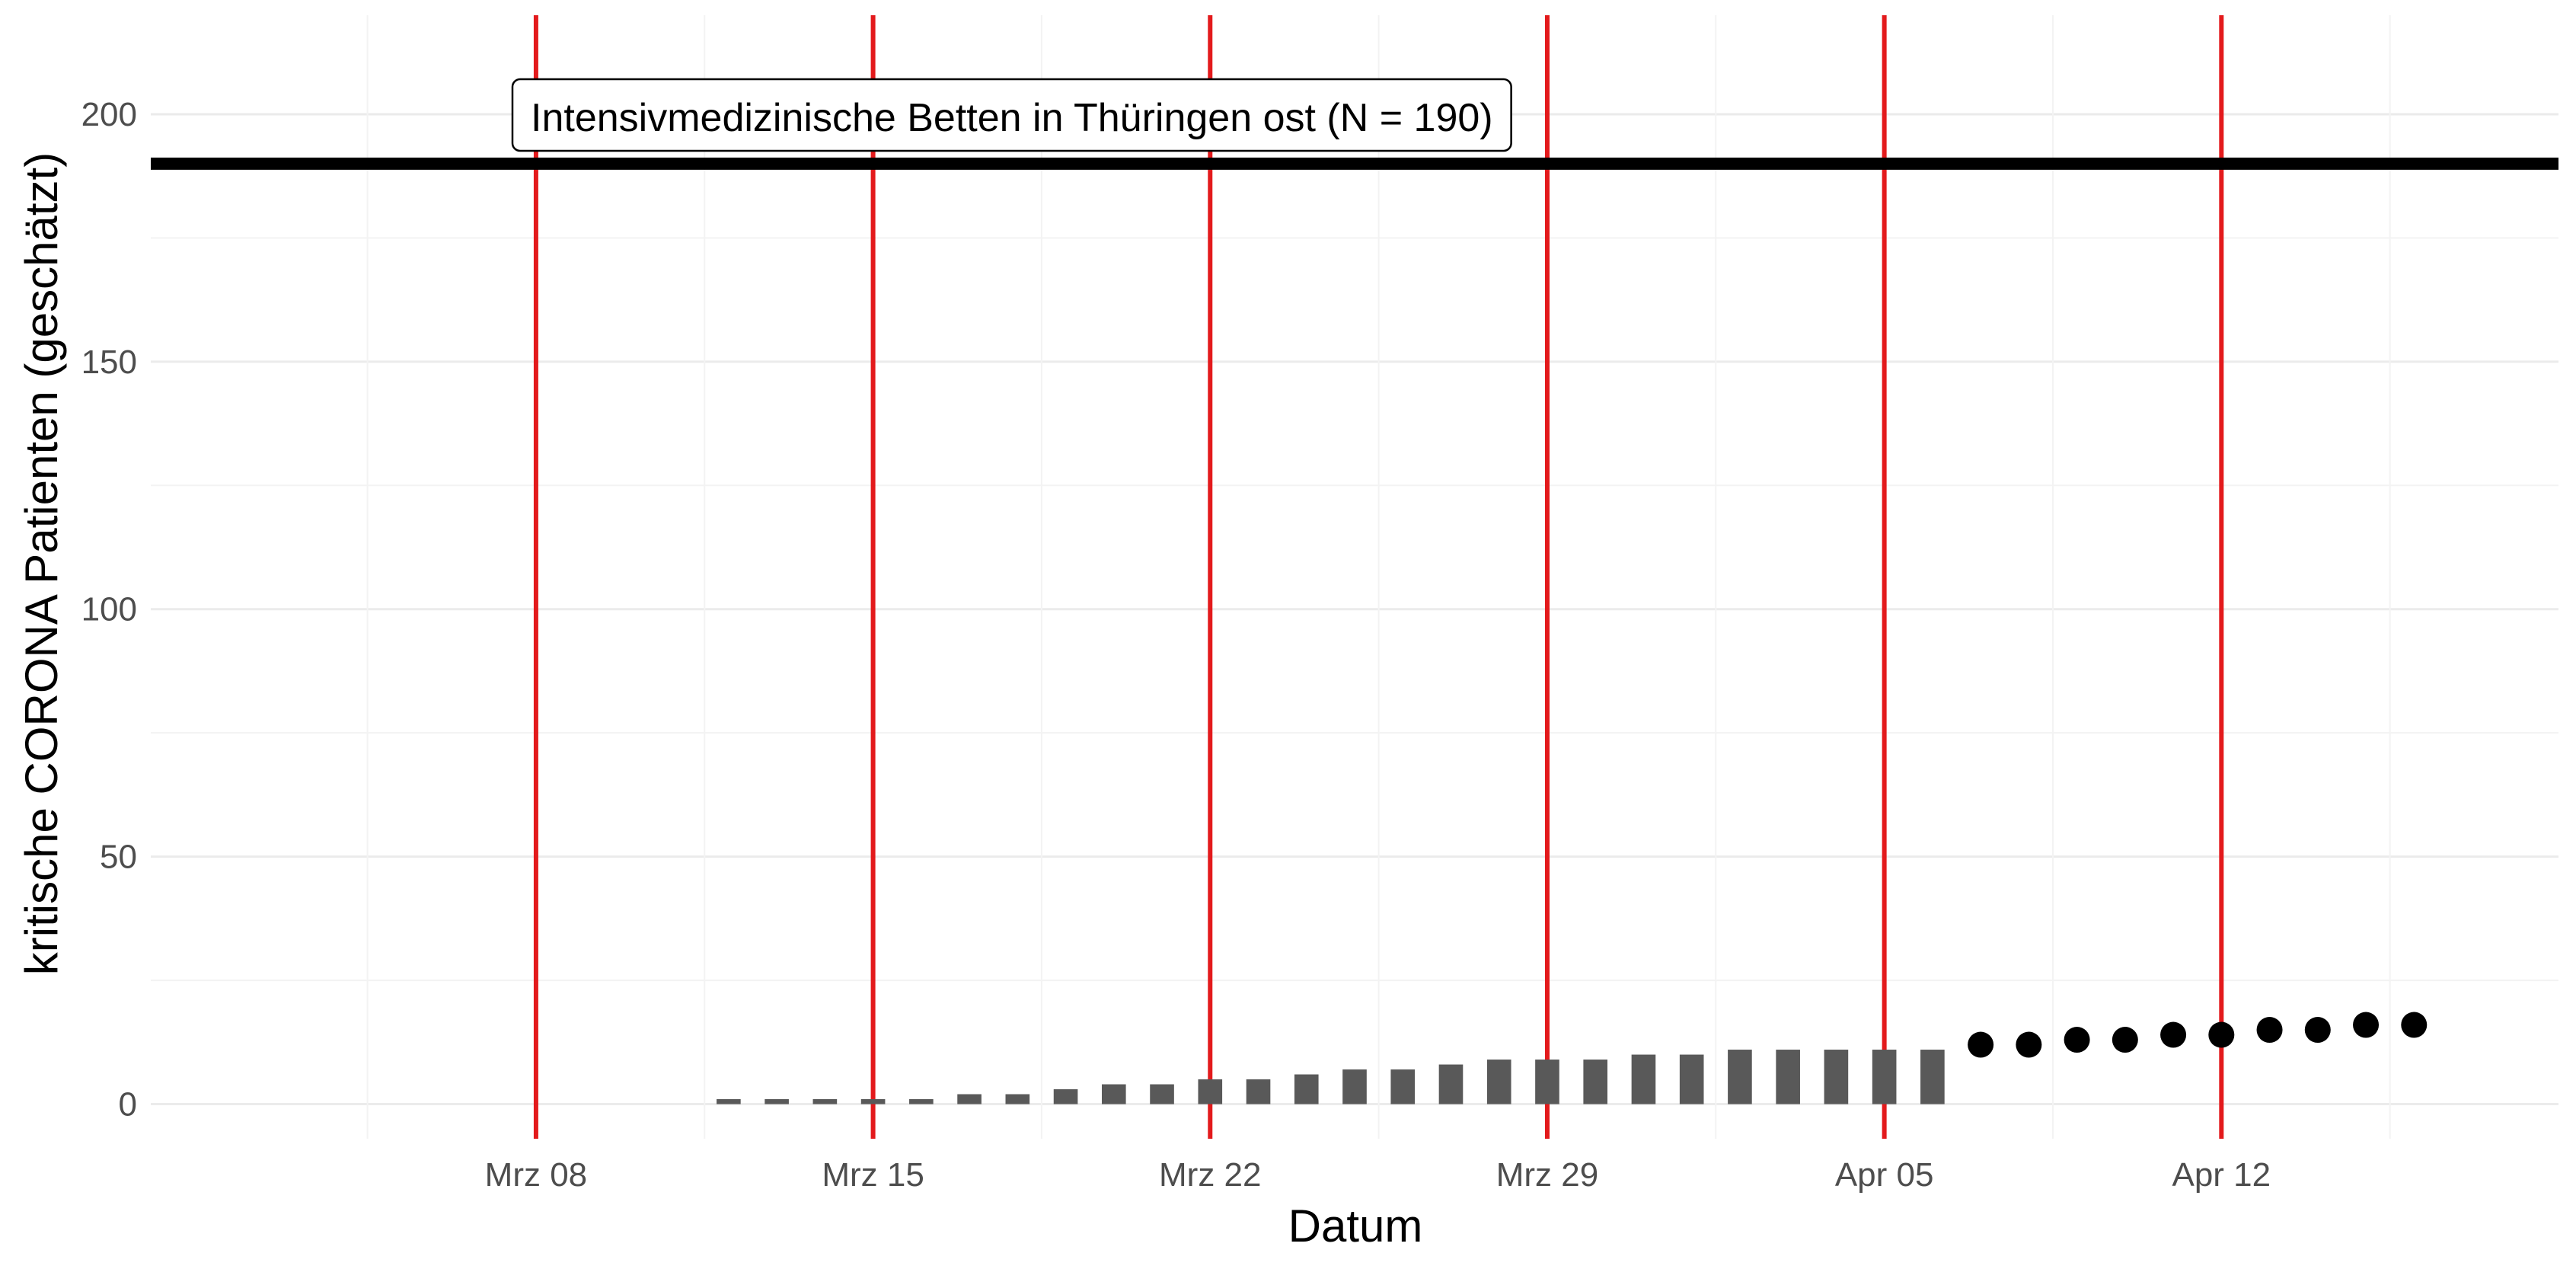 The image size is (2576, 1269). Describe the element at coordinates (873, 1175) in the screenshot. I see `x-tick-label: Mrz 15` at that location.